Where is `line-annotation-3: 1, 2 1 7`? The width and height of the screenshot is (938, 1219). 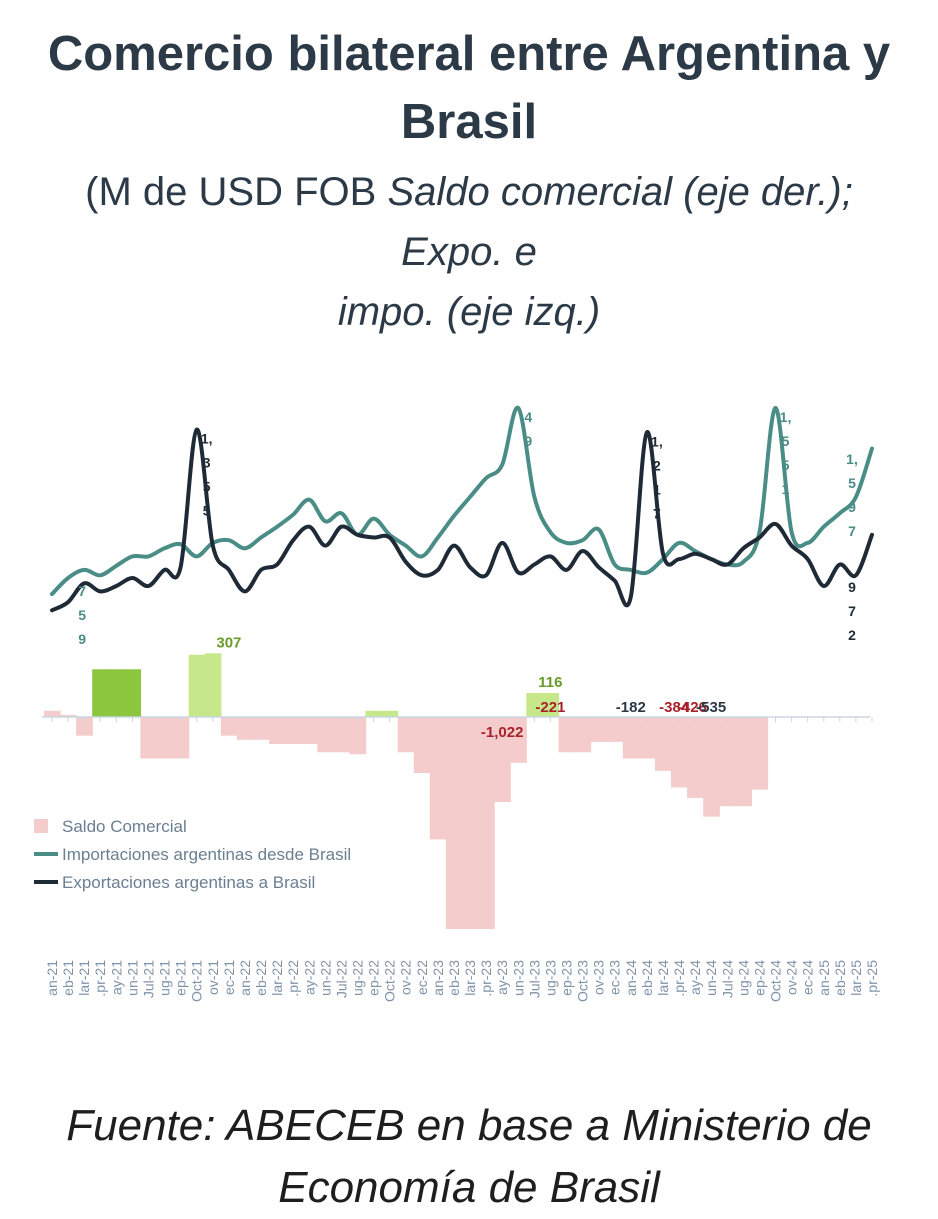 line-annotation-3: 1, 2 1 7 is located at coordinates (657, 477).